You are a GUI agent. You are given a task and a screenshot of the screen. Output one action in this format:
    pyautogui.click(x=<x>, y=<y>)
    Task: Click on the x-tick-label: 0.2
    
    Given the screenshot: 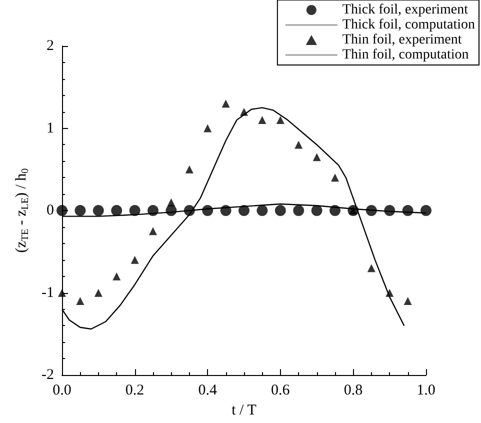 What is the action you would take?
    pyautogui.click(x=134, y=390)
    